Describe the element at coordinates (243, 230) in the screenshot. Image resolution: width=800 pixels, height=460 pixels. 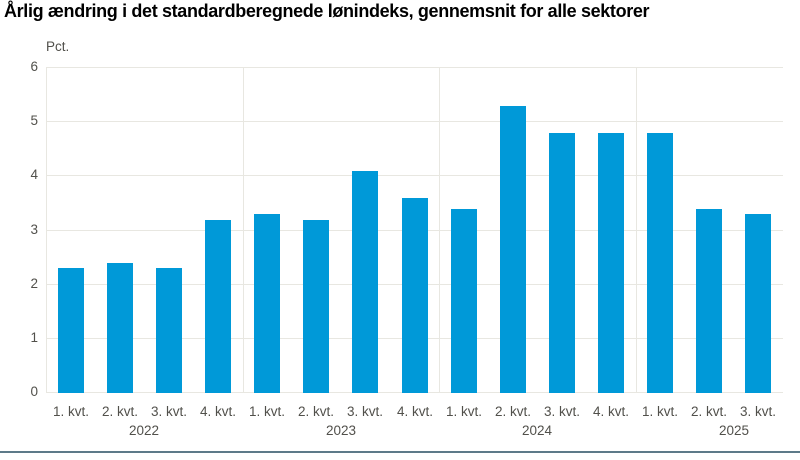
I see `year-separator-2022` at that location.